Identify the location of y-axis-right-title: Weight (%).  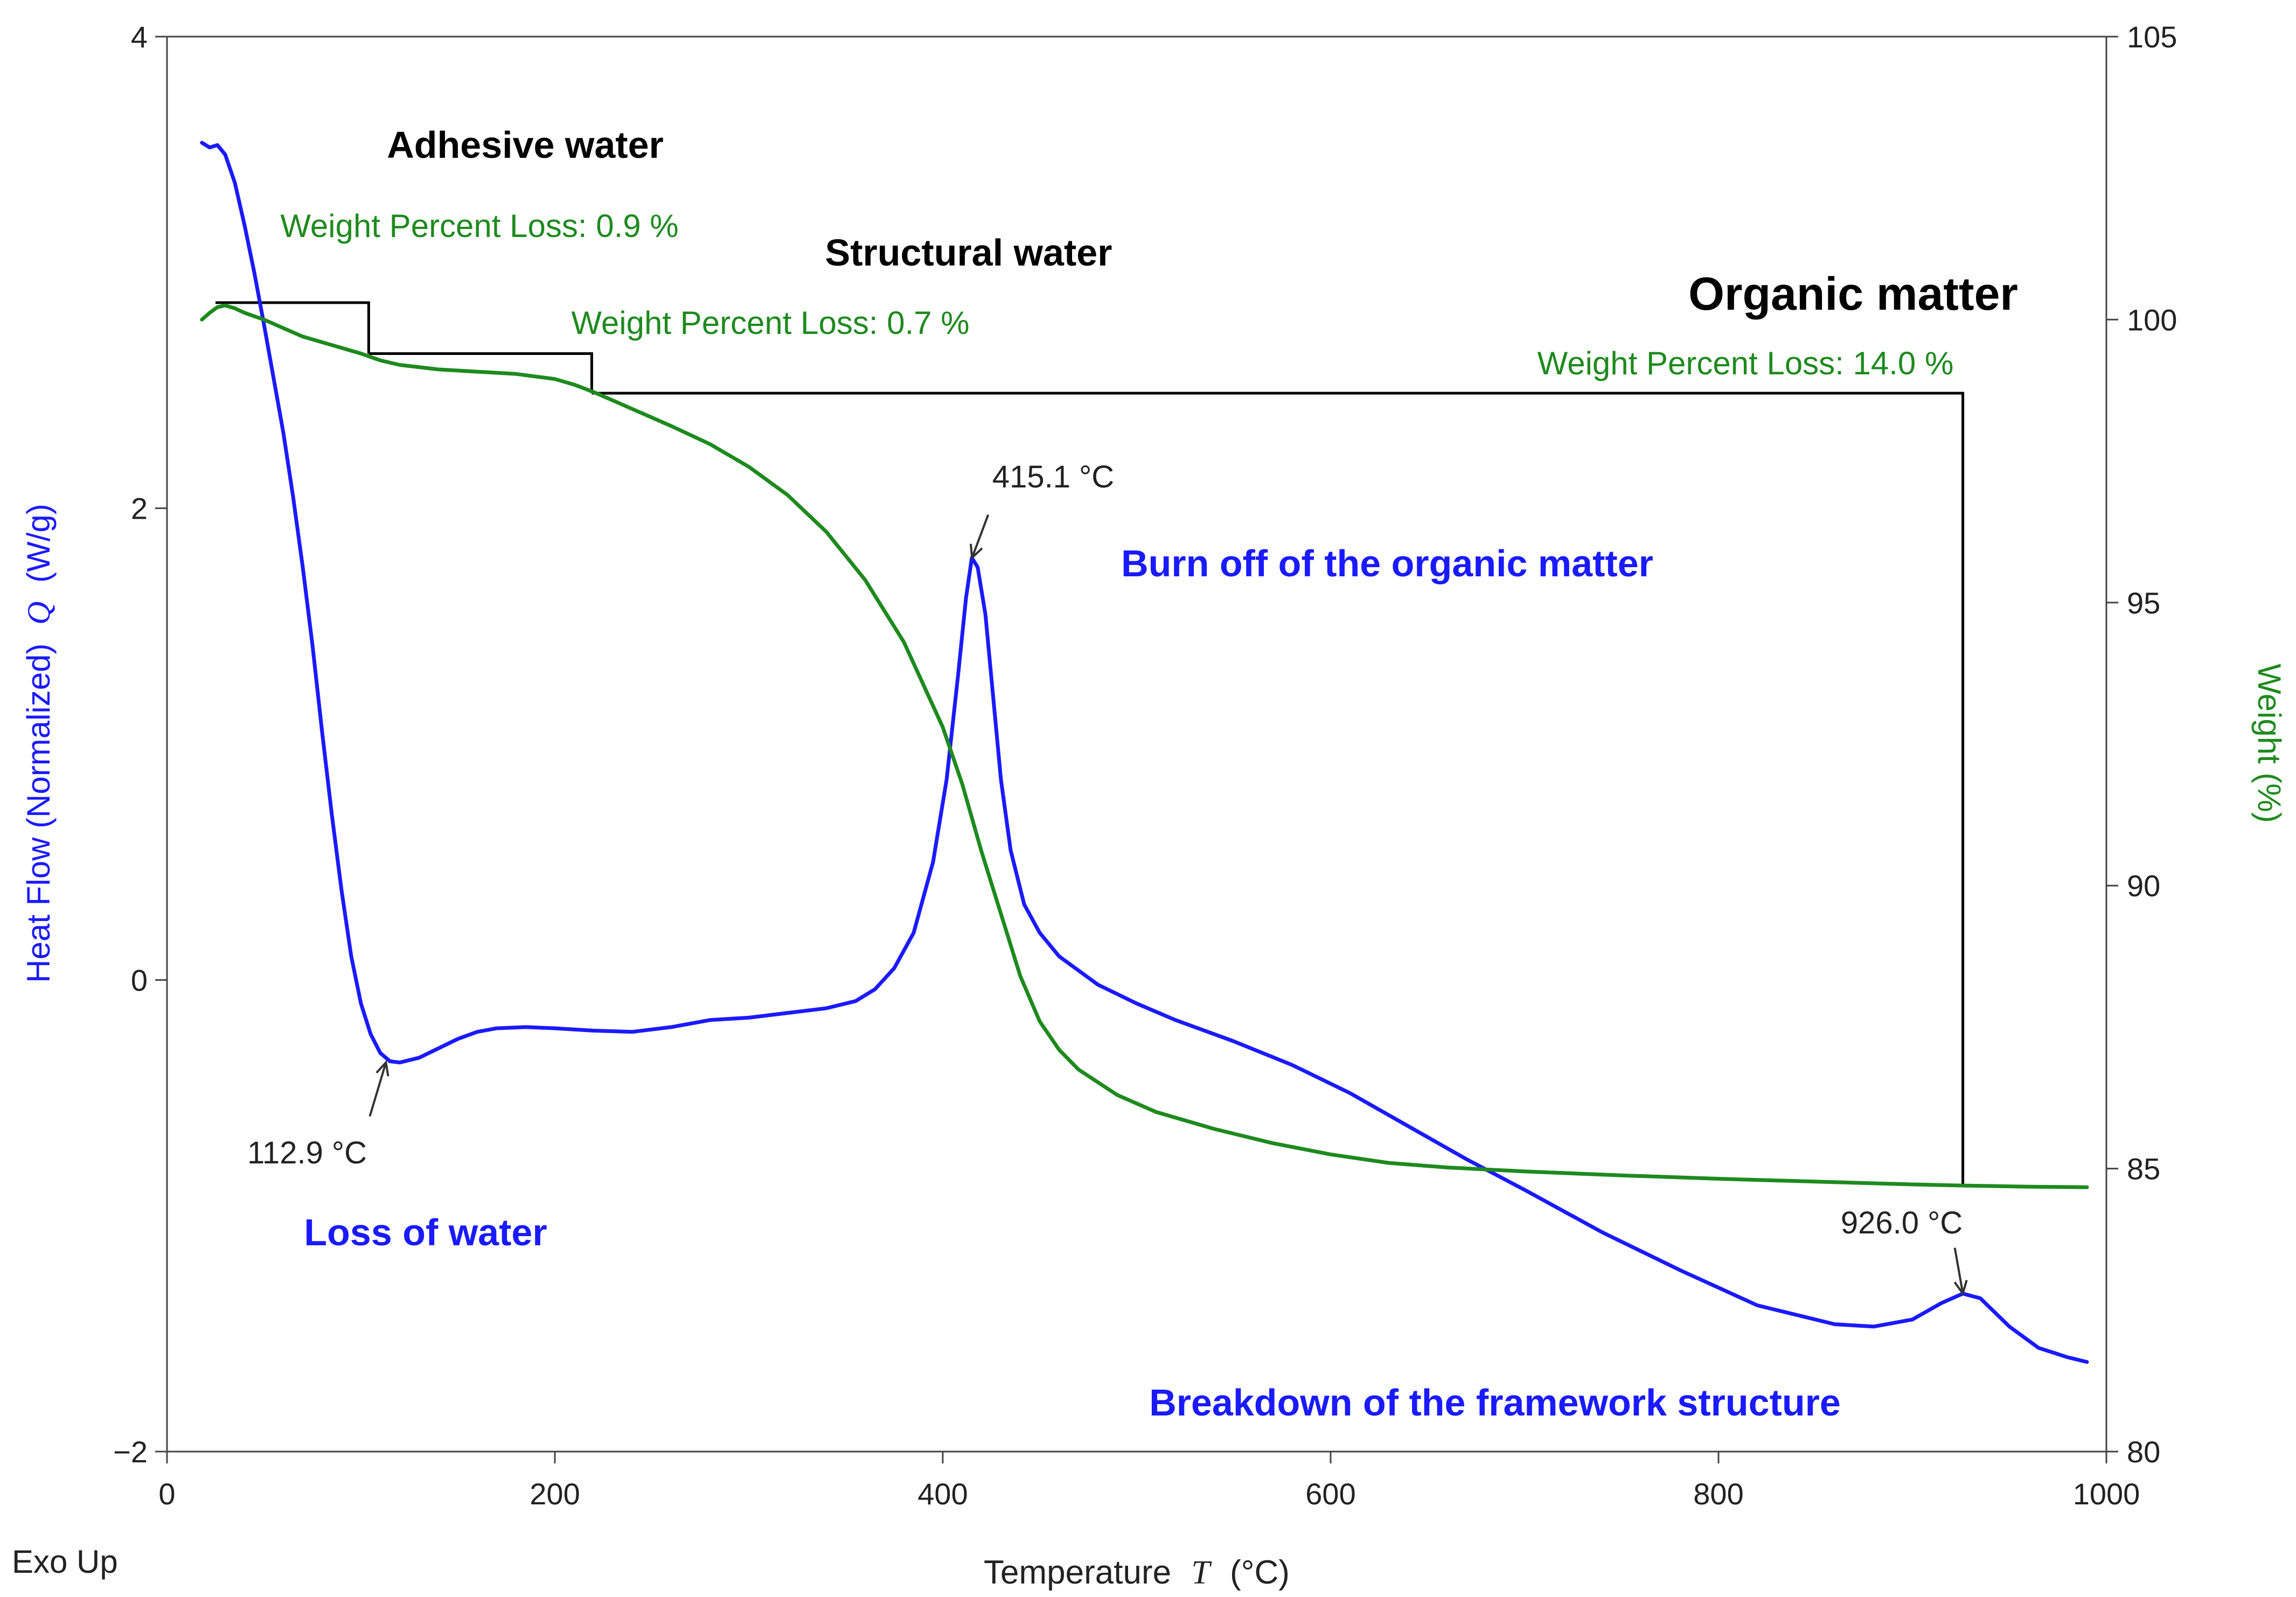
(2269, 743).